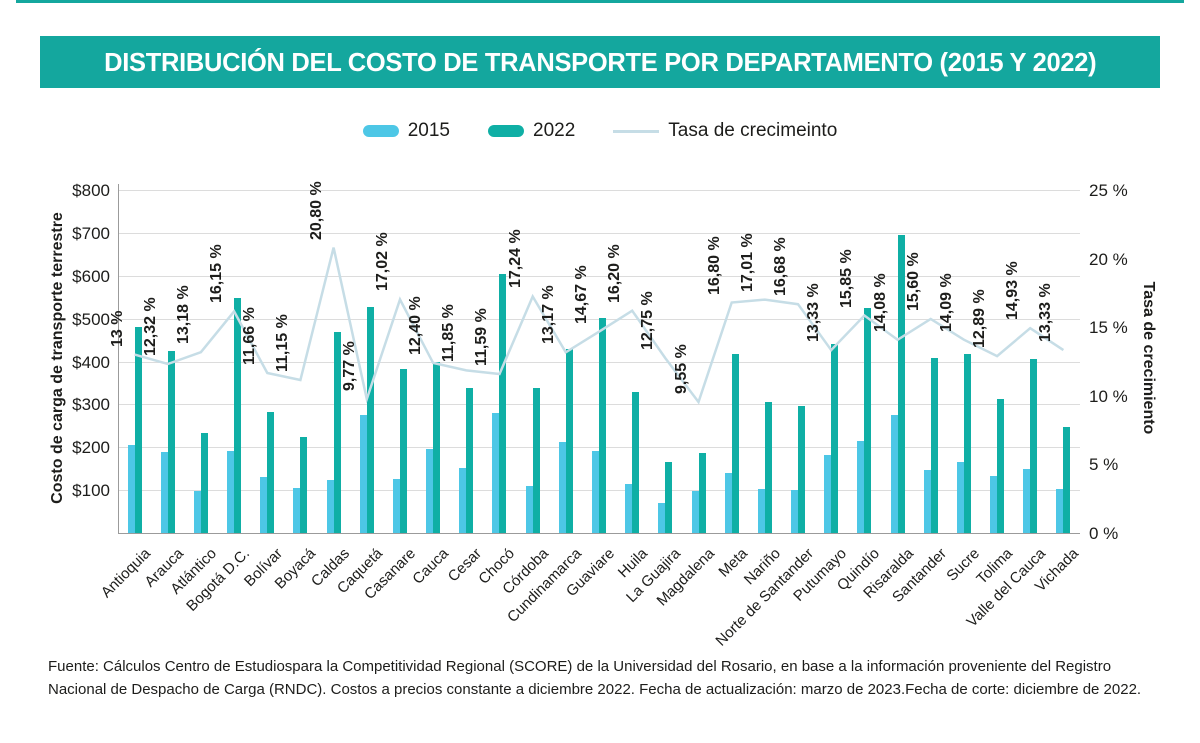 The image size is (1200, 743). What do you see at coordinates (880, 302) in the screenshot?
I see `growth-rate-label: 14,08 %` at bounding box center [880, 302].